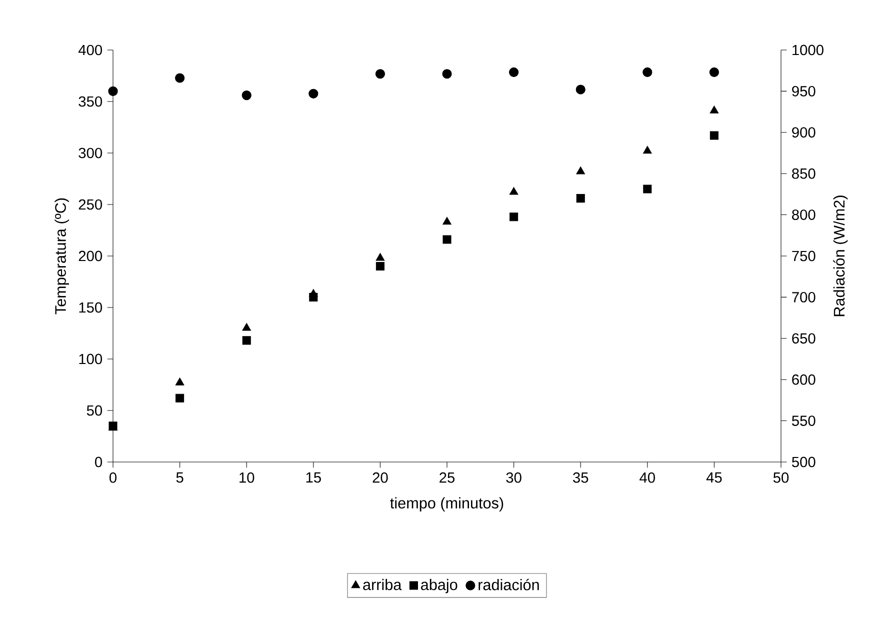 The width and height of the screenshot is (891, 630). Describe the element at coordinates (382, 584) in the screenshot. I see `legend-label: arriba` at that location.